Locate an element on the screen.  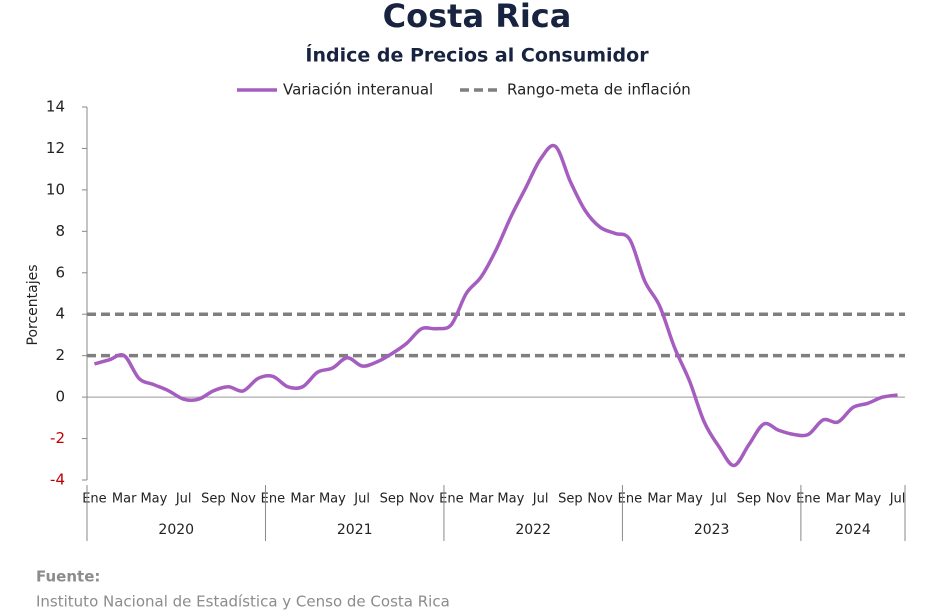
y-tick-label: 8 is located at coordinates (60, 231).